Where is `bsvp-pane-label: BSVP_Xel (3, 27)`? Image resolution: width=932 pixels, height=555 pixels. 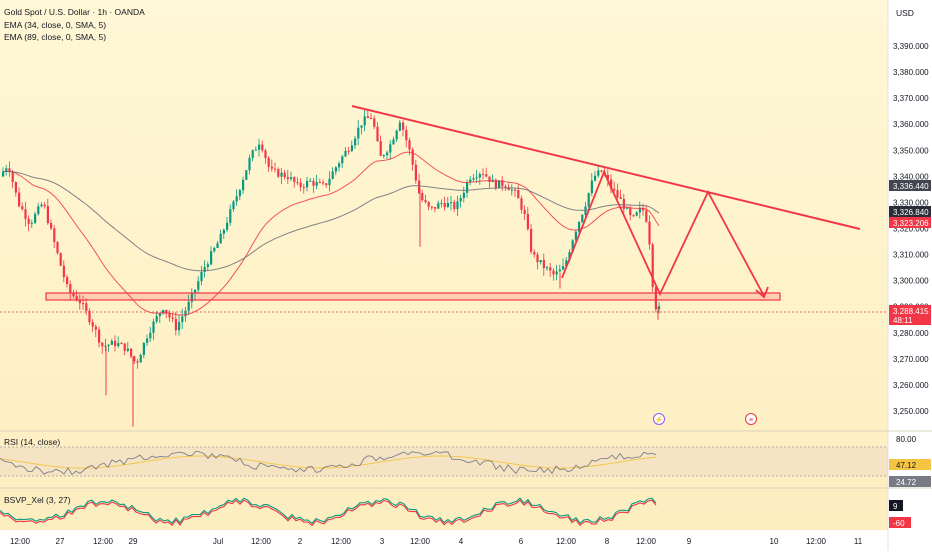
bsvp-pane-label: BSVP_Xel (3, 27) is located at coordinates (37, 500).